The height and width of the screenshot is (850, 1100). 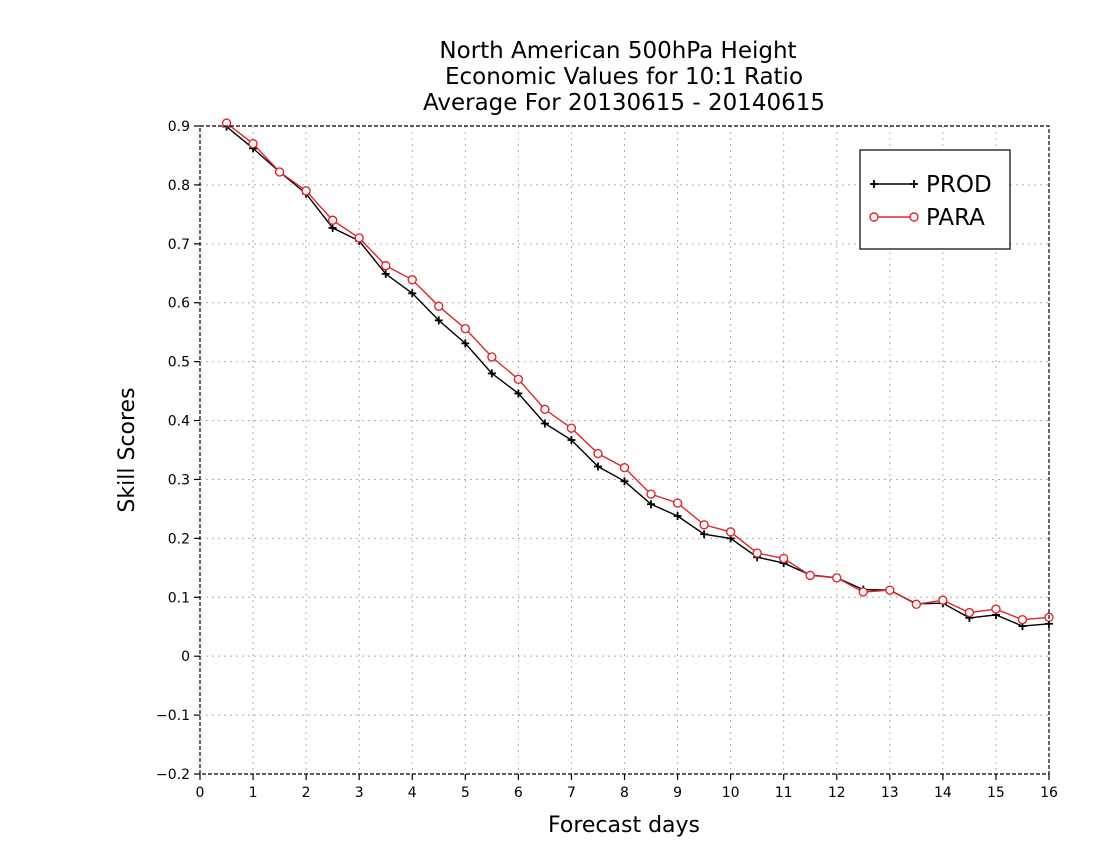 I want to click on x-tick-label: 12, so click(x=837, y=793).